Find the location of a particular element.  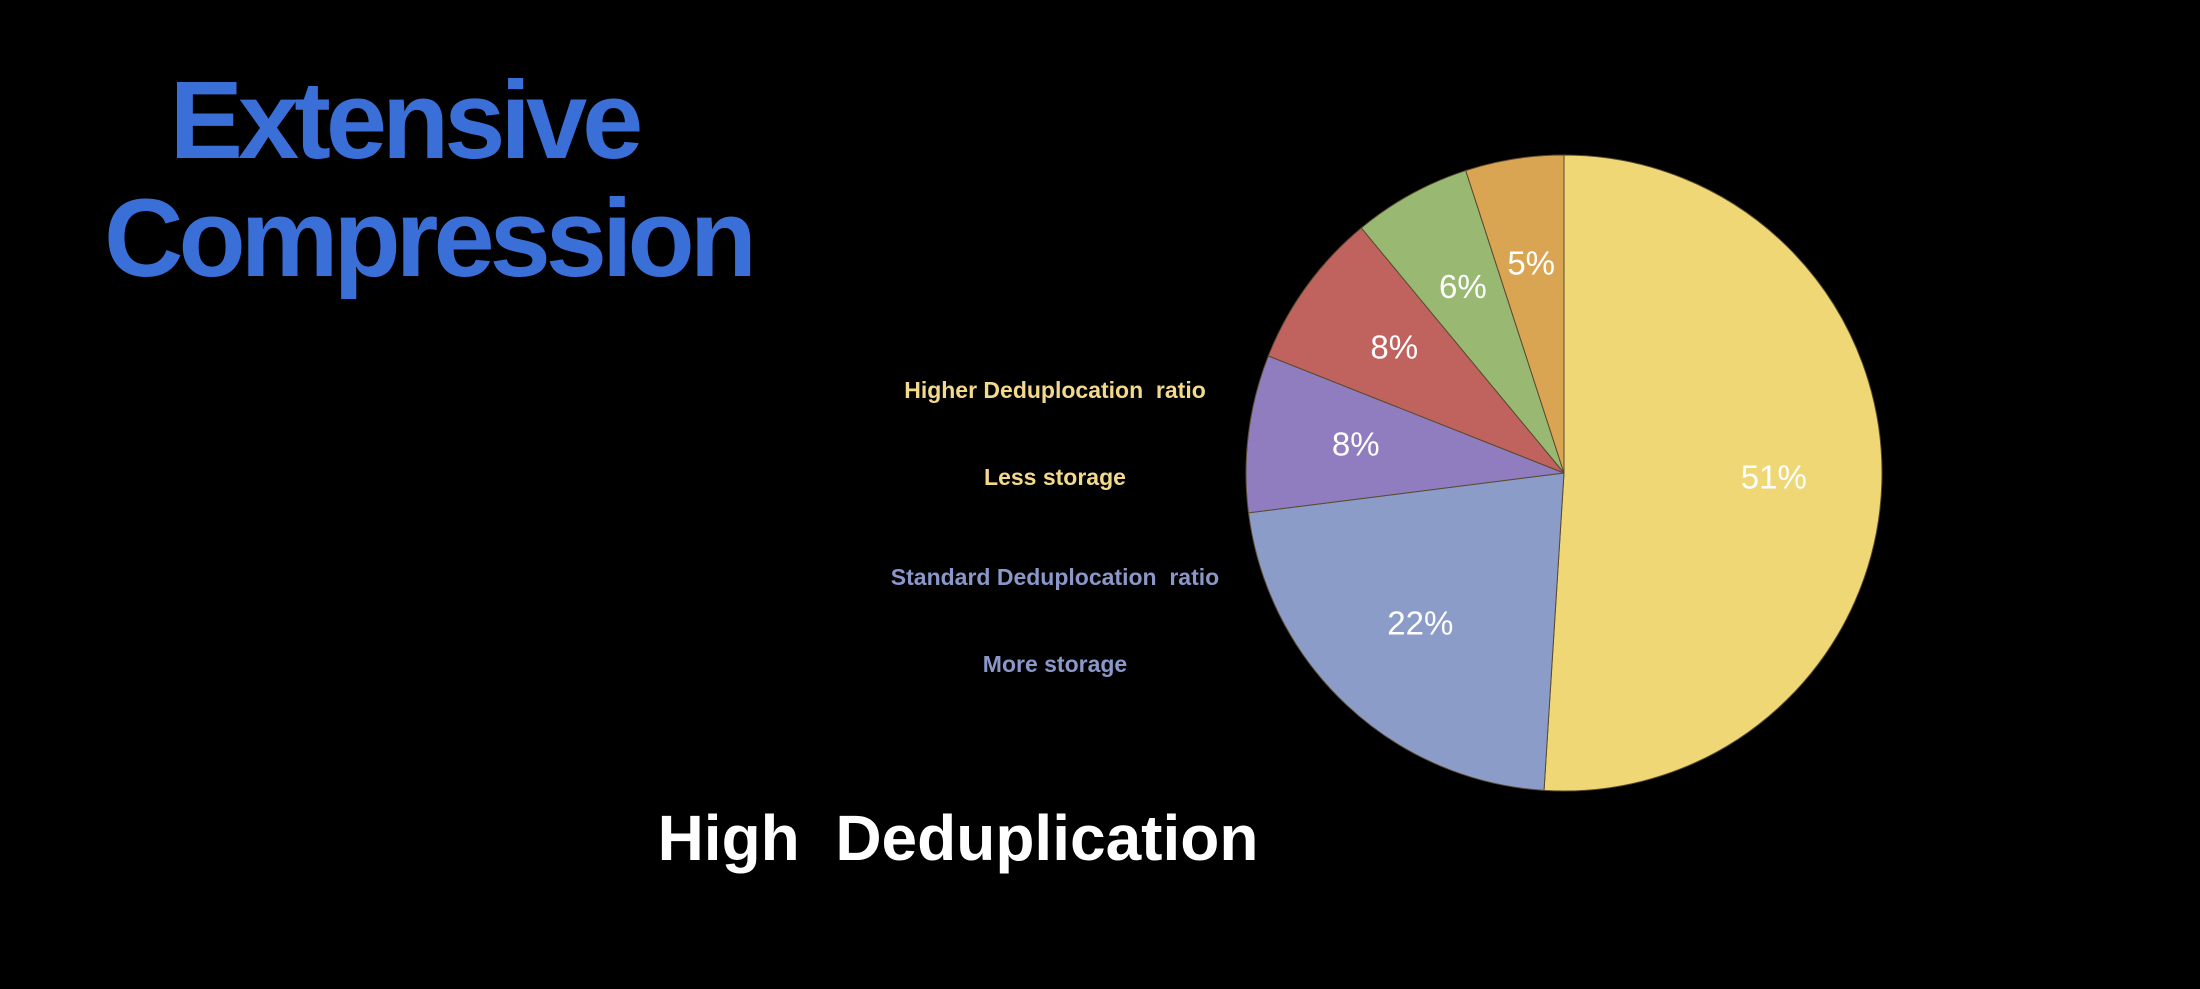

annotation-line: Higher Deduplocation ratio is located at coordinates (1055, 390).